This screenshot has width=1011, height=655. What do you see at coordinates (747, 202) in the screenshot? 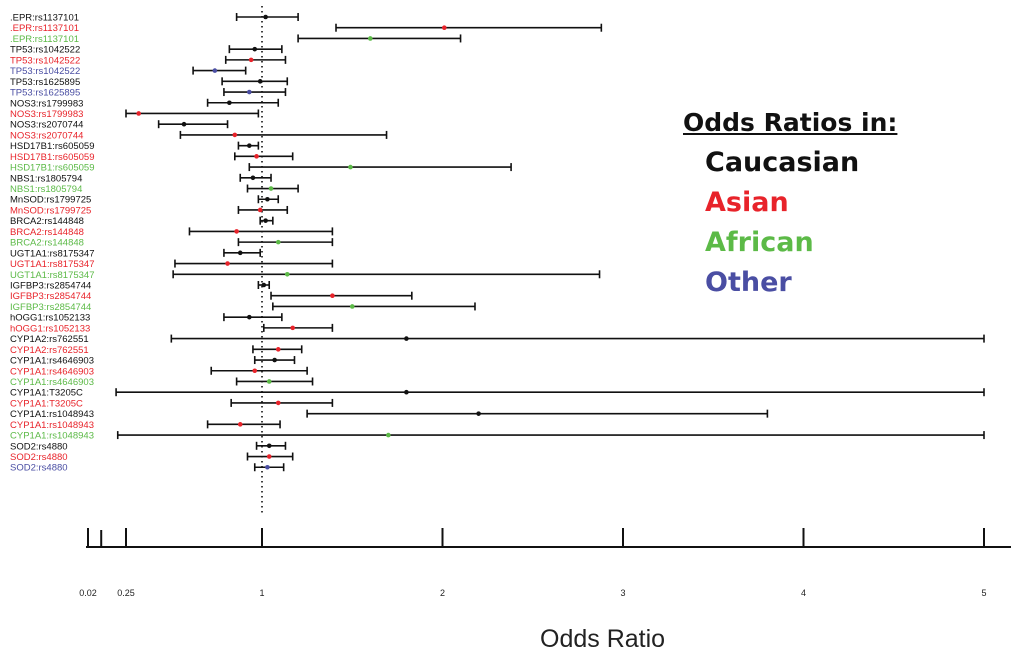
I see `legend-entry-asian: Asian` at bounding box center [747, 202].